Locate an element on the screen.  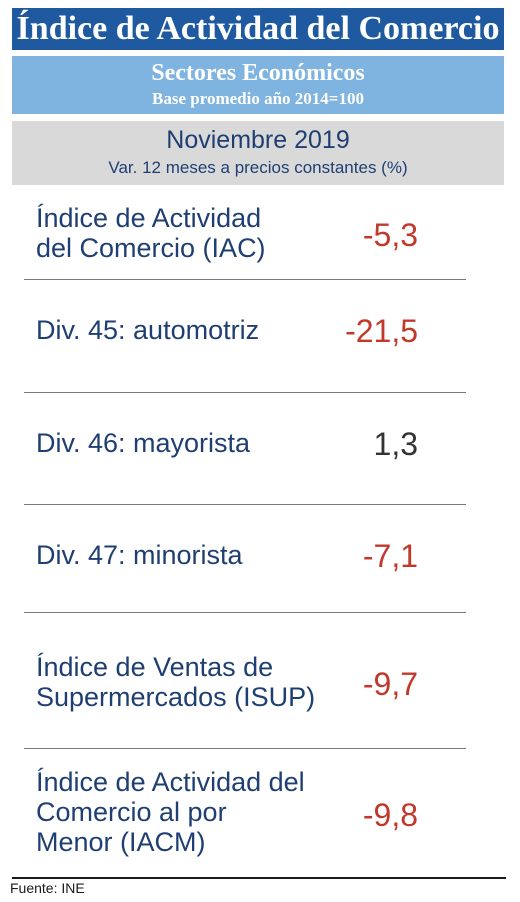
row-value: -7,1 is located at coordinates (390, 556).